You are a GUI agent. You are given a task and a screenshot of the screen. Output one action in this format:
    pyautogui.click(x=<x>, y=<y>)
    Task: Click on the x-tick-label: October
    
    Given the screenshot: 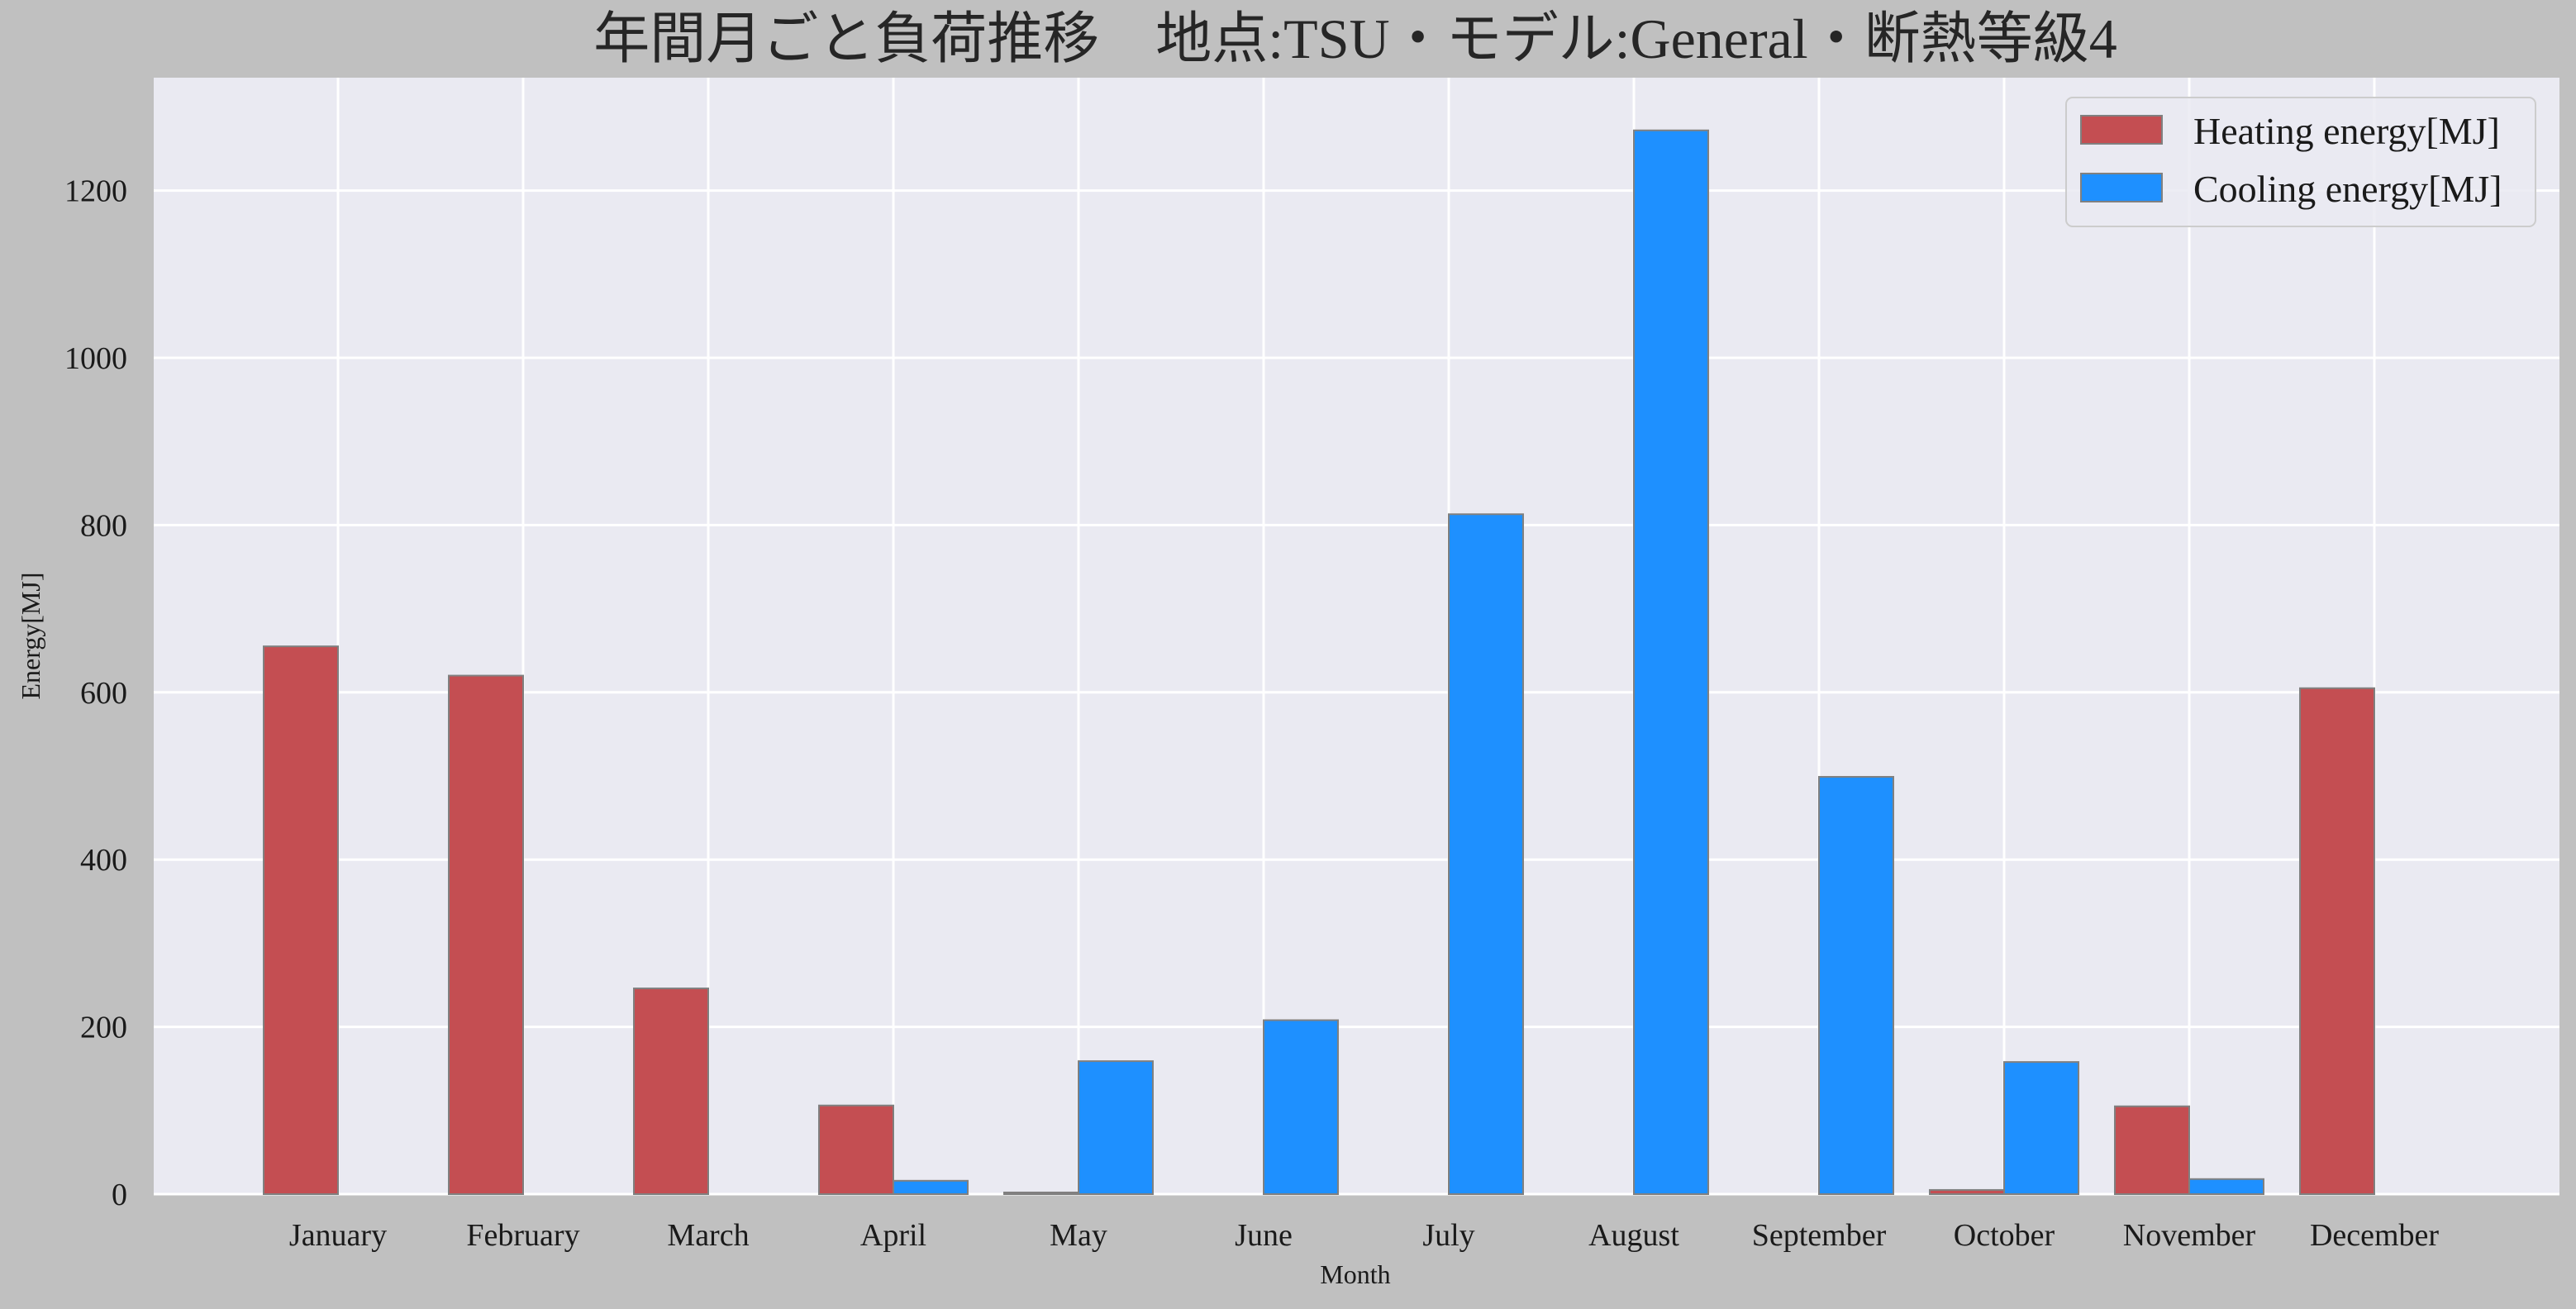 What is the action you would take?
    pyautogui.click(x=2005, y=1235)
    